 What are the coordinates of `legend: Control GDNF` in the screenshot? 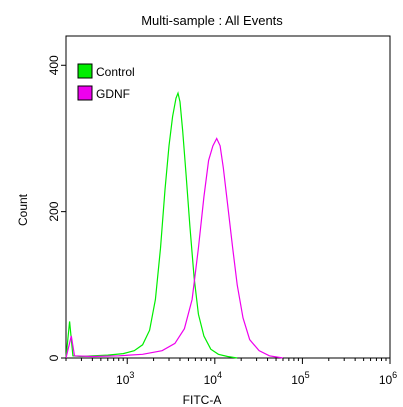 It's located at (106, 82).